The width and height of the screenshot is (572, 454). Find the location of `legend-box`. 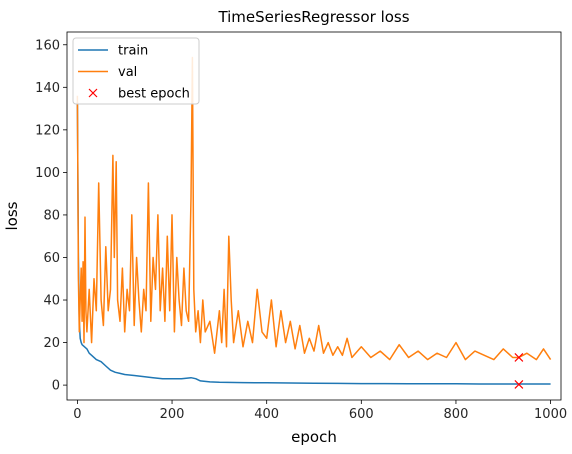

legend-box is located at coordinates (136, 71).